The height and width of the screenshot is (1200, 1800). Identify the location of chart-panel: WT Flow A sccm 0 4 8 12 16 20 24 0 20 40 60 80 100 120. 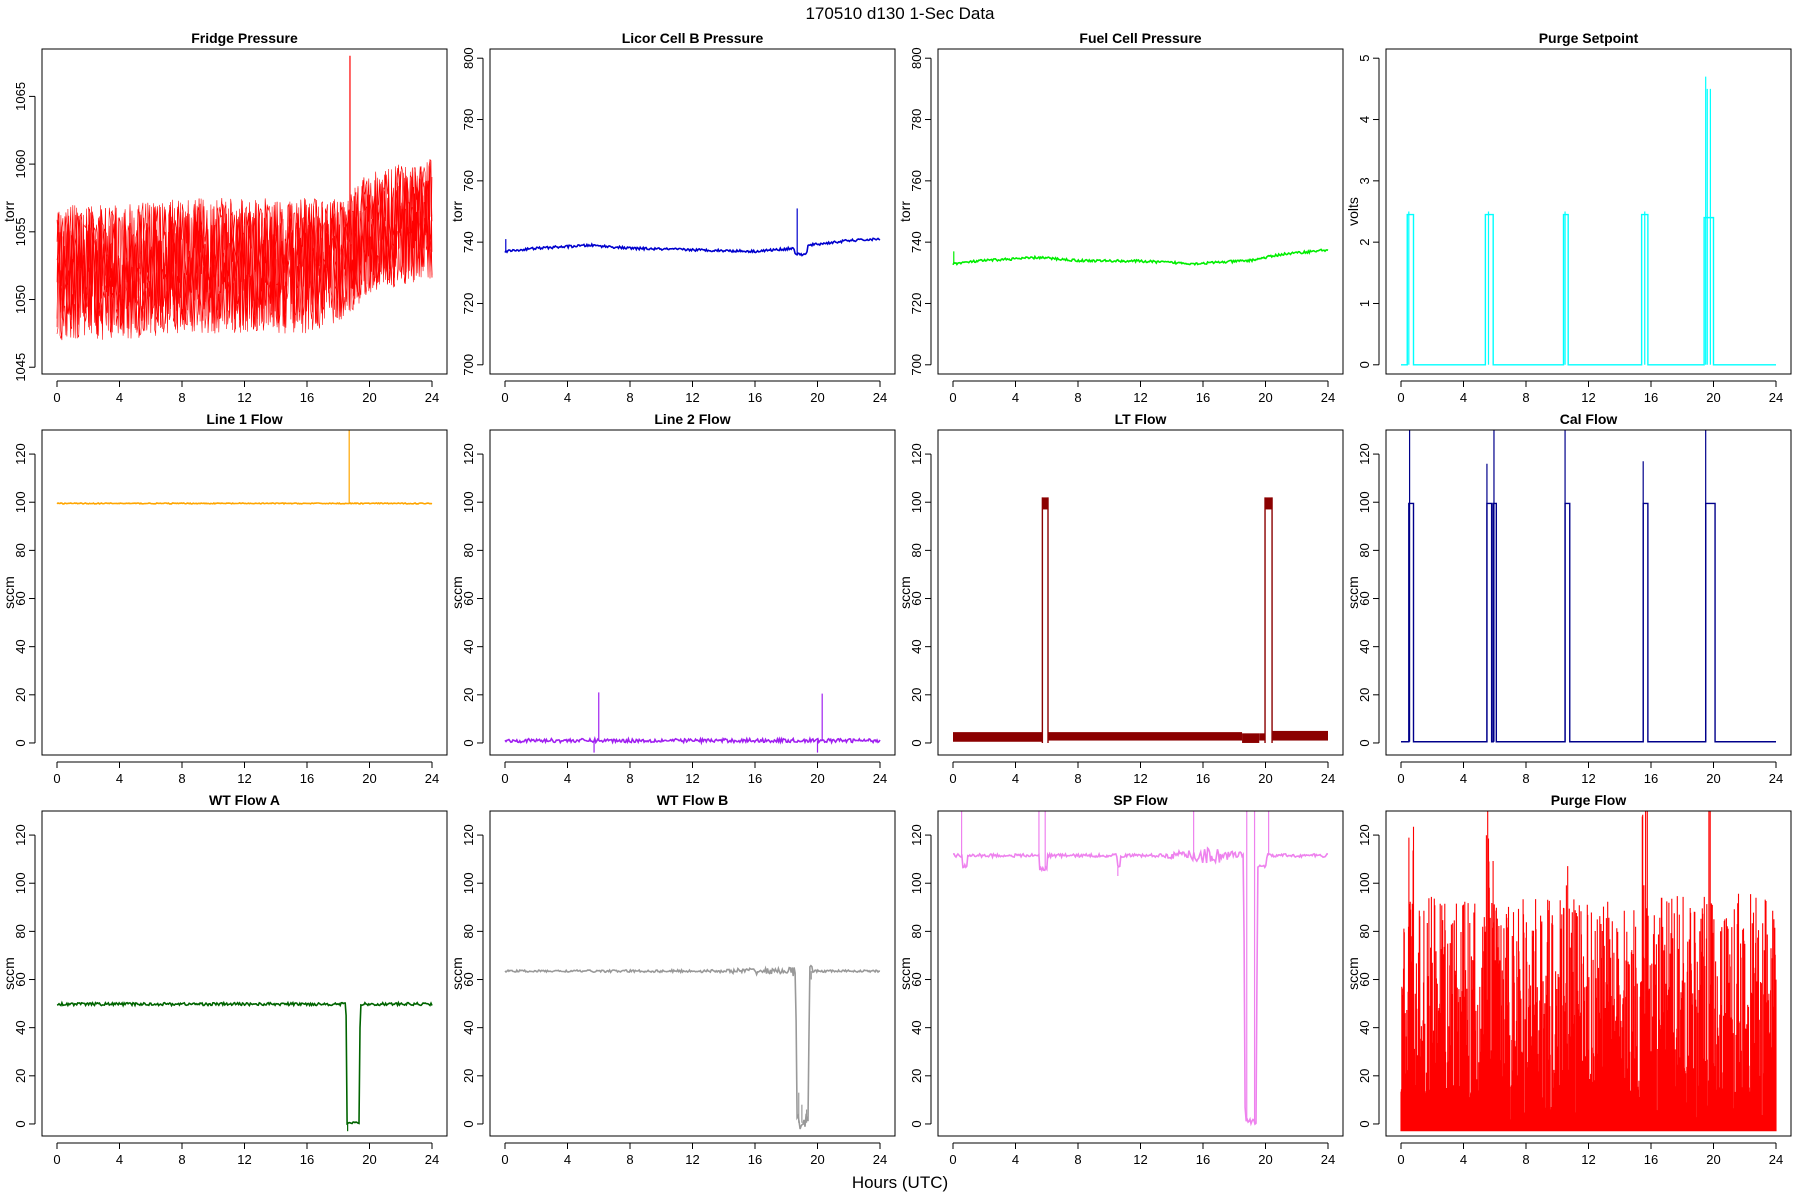
(224, 979).